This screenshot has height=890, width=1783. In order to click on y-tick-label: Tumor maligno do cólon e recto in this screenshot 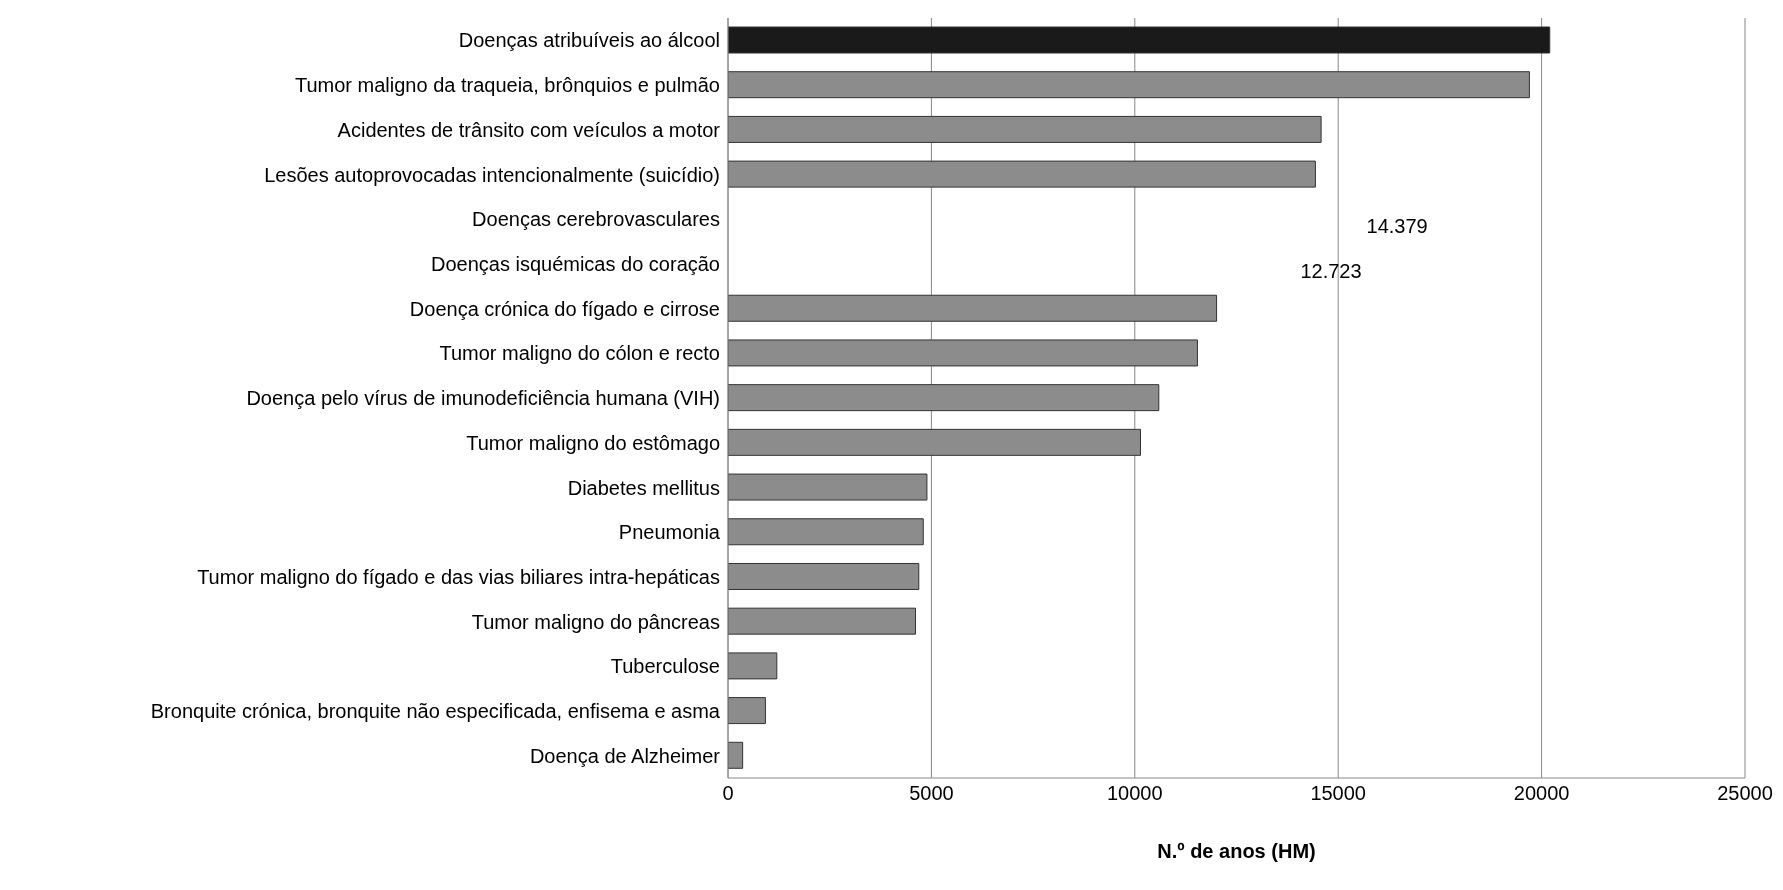, I will do `click(579, 353)`.